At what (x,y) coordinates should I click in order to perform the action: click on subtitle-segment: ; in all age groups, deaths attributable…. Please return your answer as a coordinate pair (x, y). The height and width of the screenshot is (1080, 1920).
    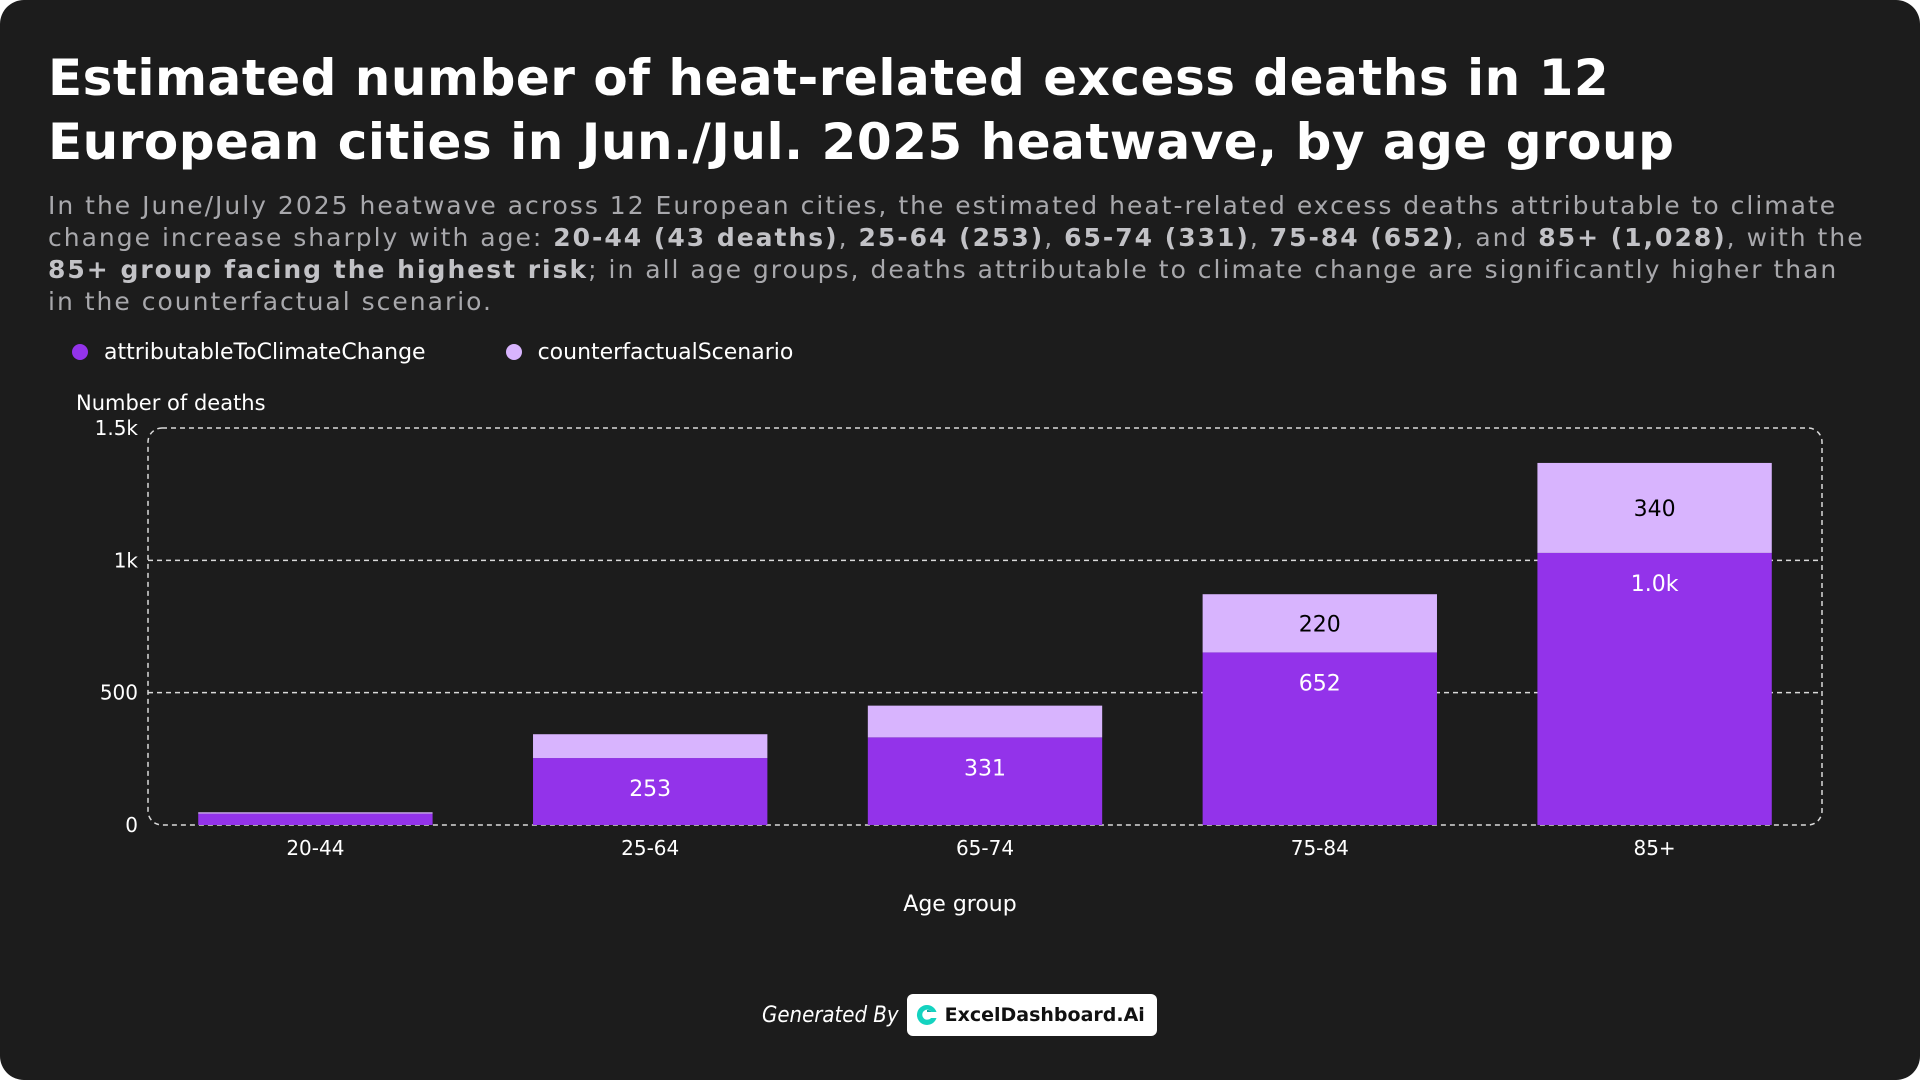
    Looking at the image, I should click on (943, 285).